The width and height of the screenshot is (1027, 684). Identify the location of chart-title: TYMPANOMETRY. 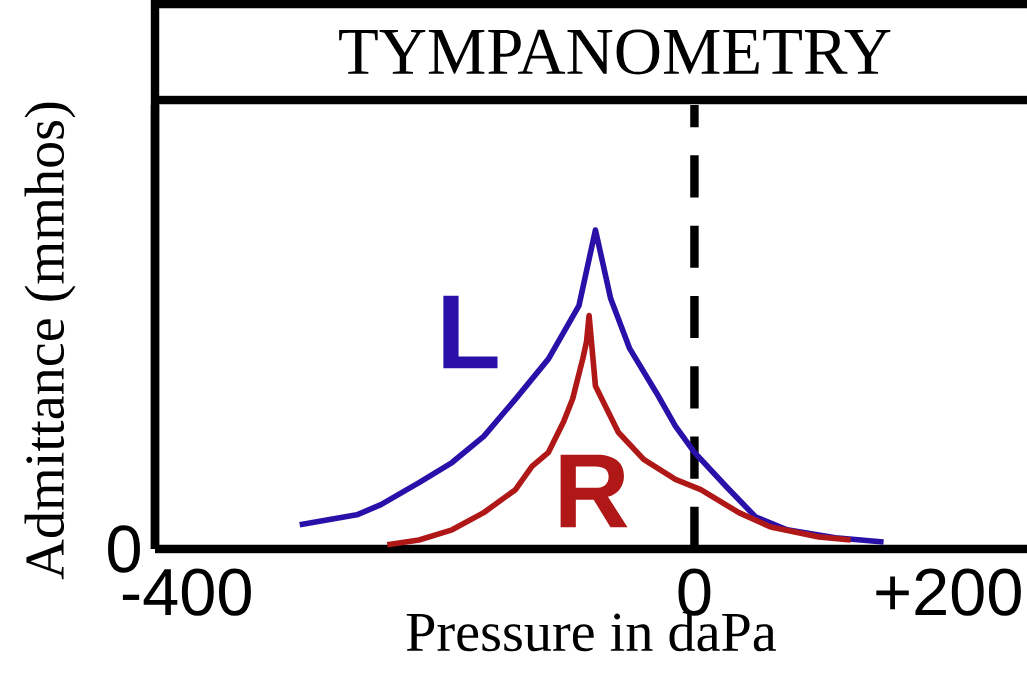
(615, 52).